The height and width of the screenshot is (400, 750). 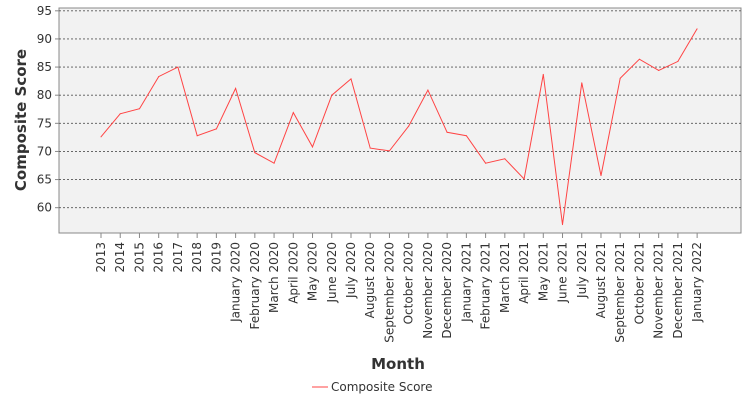 What do you see at coordinates (389, 292) in the screenshot?
I see `x-tick-label: September 2020` at bounding box center [389, 292].